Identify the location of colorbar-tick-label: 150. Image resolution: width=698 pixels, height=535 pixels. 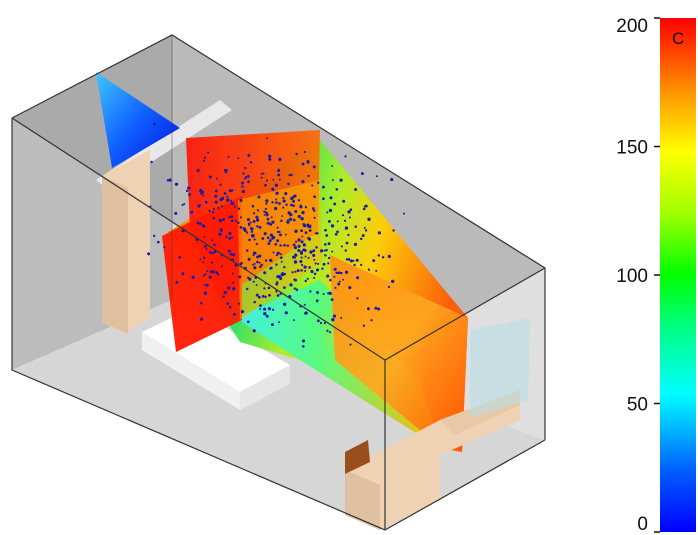
(632, 148).